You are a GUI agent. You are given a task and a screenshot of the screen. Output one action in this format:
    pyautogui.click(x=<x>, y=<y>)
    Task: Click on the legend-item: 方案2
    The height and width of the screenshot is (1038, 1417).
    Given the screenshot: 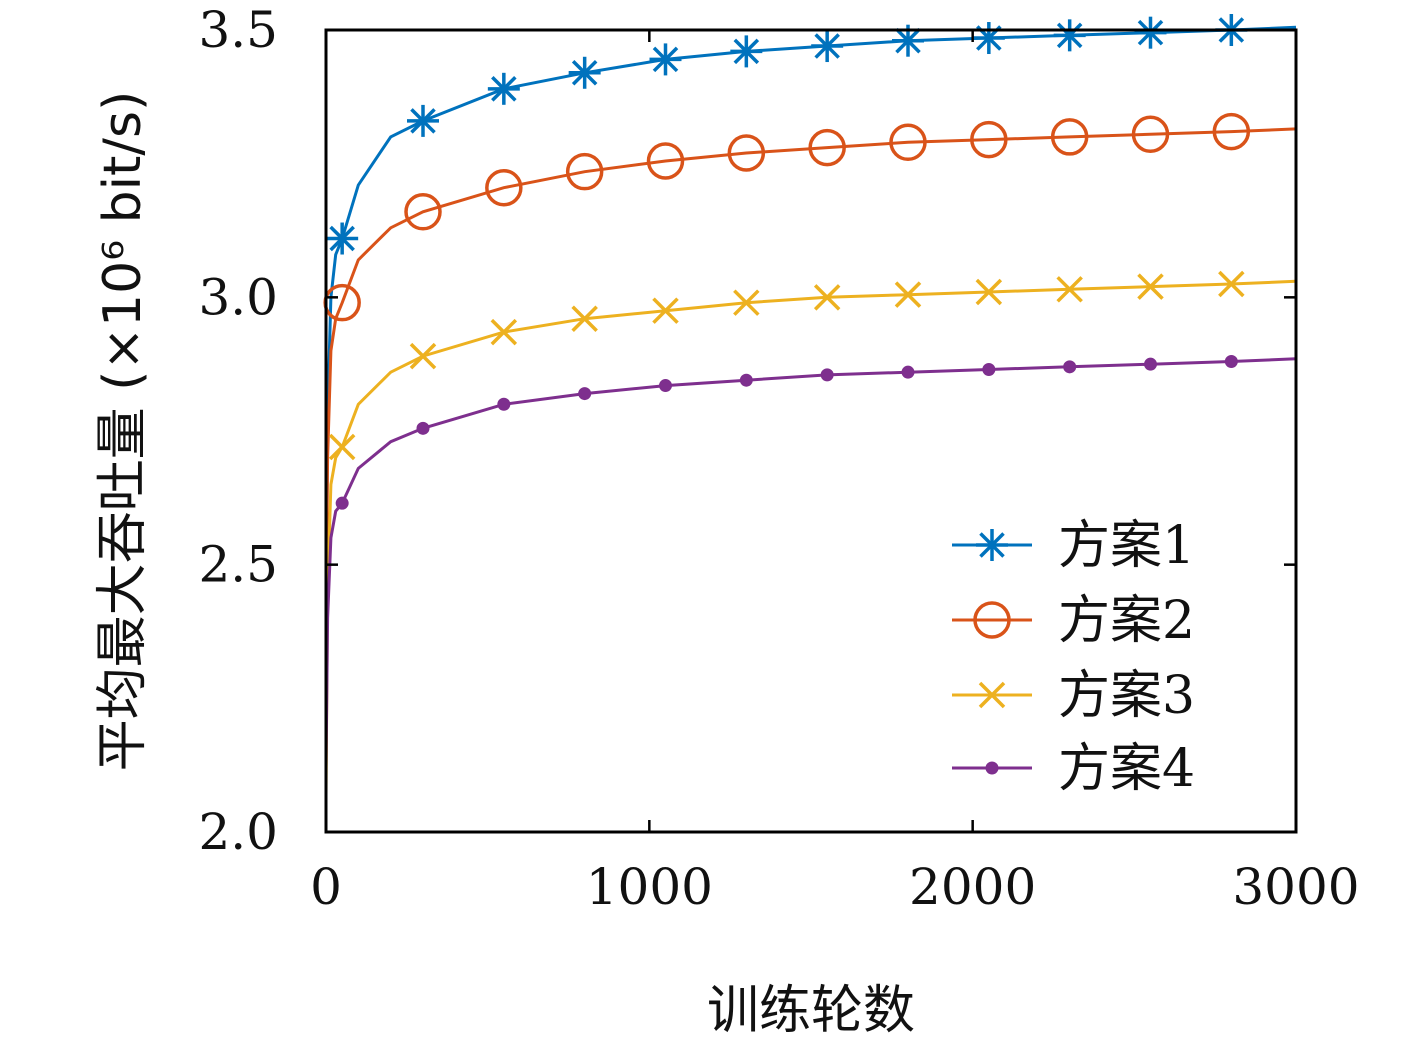 What is the action you would take?
    pyautogui.click(x=1073, y=621)
    